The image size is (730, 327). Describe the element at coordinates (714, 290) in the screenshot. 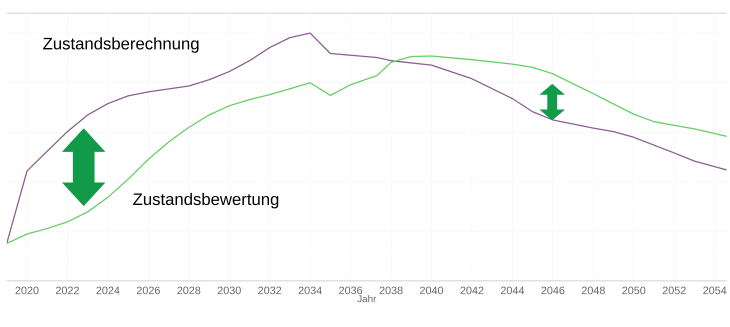

I see `x-tick-label: 2054` at that location.